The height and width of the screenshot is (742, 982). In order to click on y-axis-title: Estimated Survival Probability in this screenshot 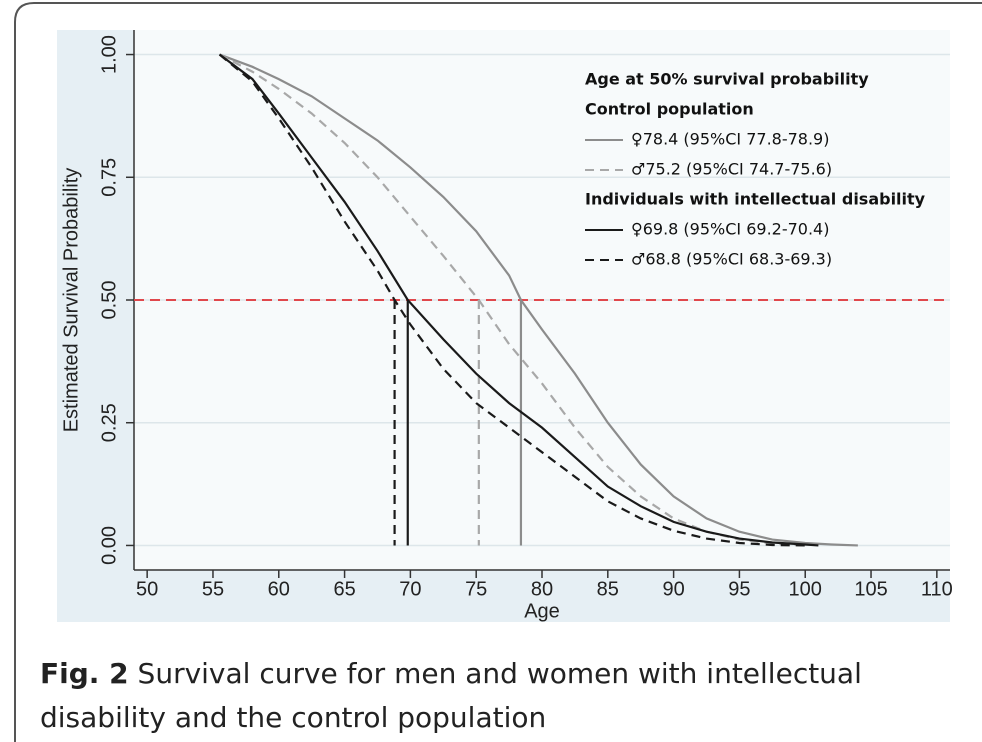, I will do `click(71, 300)`.